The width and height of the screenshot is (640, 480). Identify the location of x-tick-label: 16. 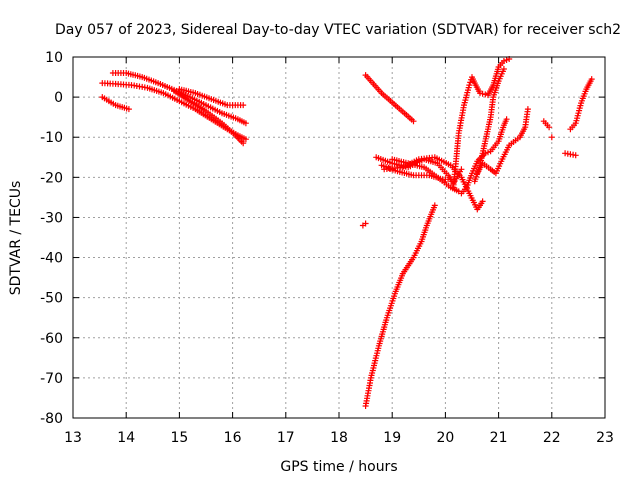
(233, 438).